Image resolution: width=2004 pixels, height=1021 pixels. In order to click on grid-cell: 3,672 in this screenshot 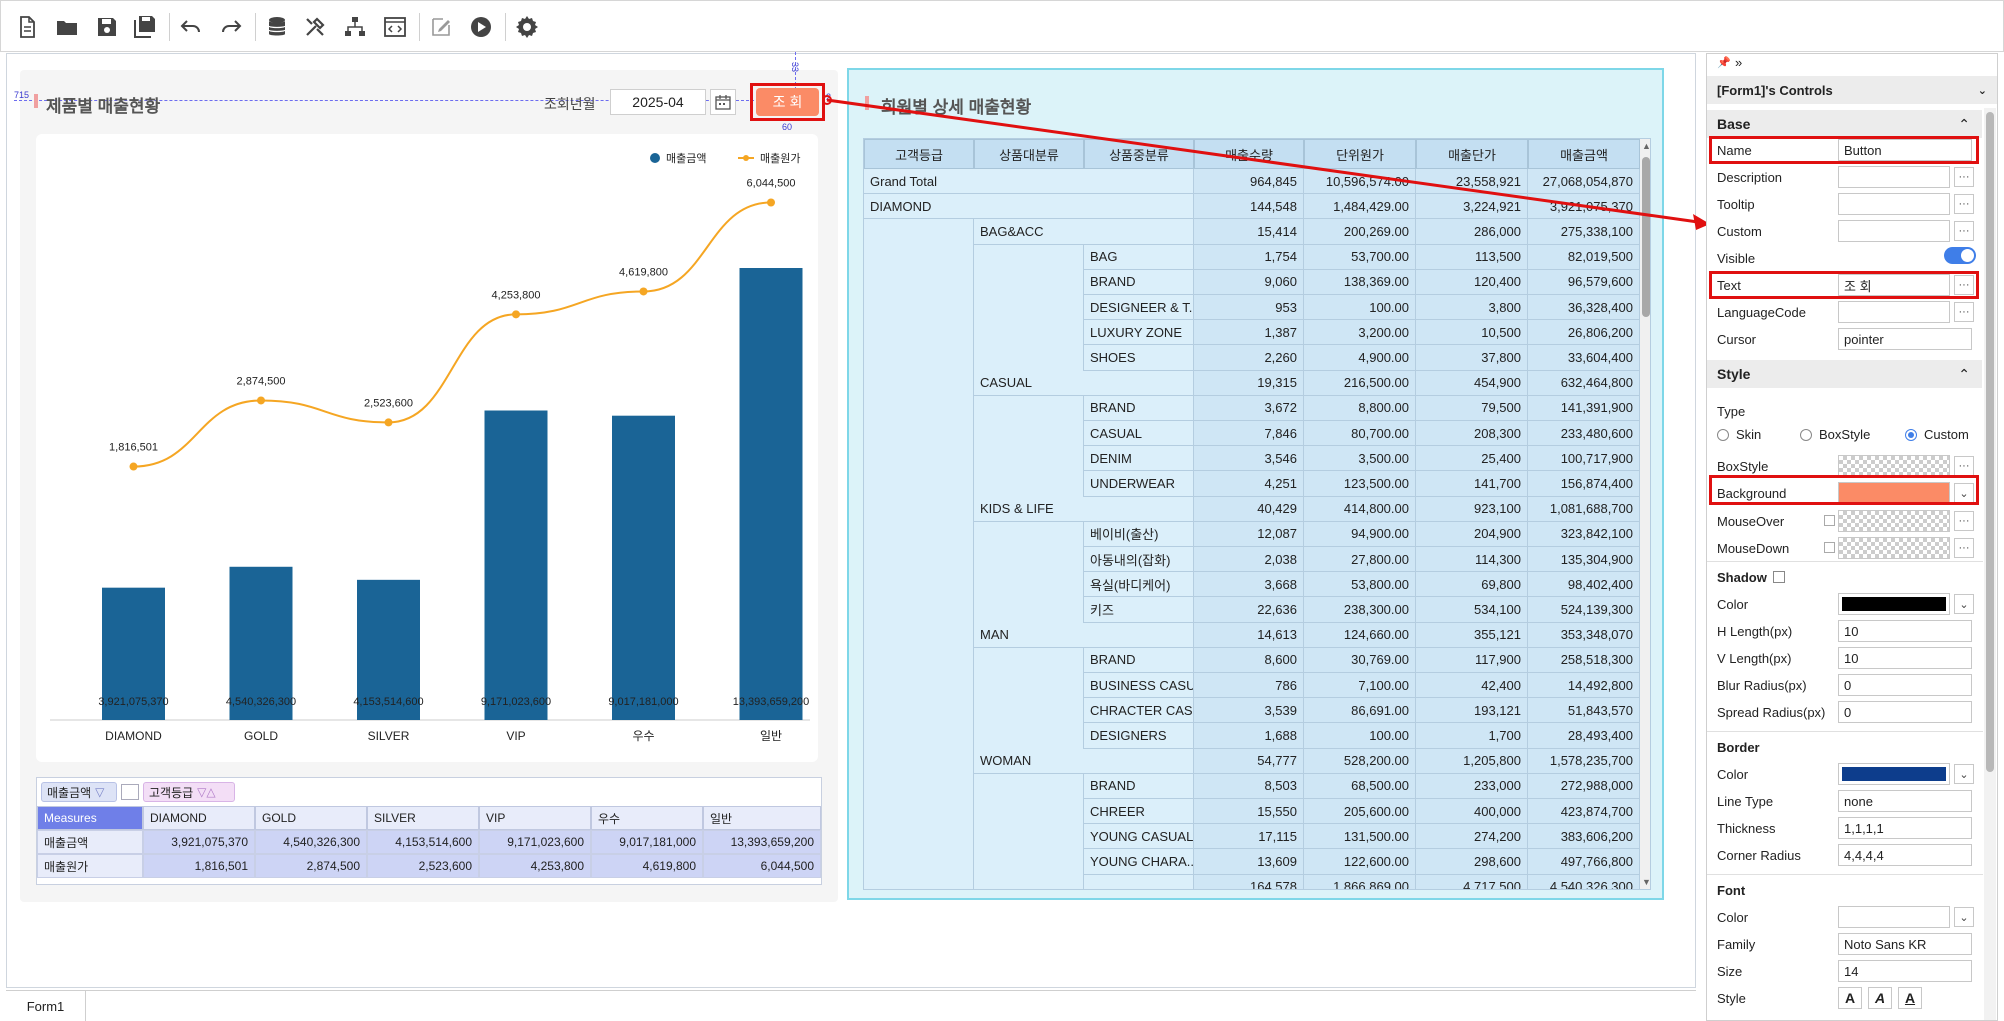, I will do `click(1249, 408)`.